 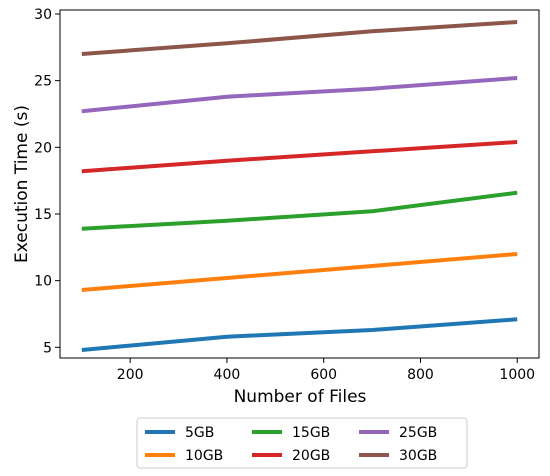 What do you see at coordinates (300, 397) in the screenshot?
I see `x-axis-label: Number of Files` at bounding box center [300, 397].